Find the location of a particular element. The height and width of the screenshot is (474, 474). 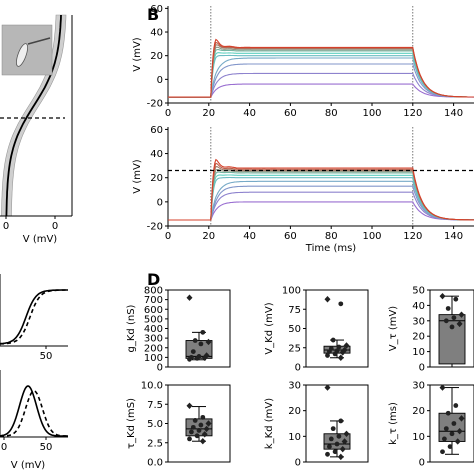

d10-ytick-label: 30 is located at coordinates (418, 386).